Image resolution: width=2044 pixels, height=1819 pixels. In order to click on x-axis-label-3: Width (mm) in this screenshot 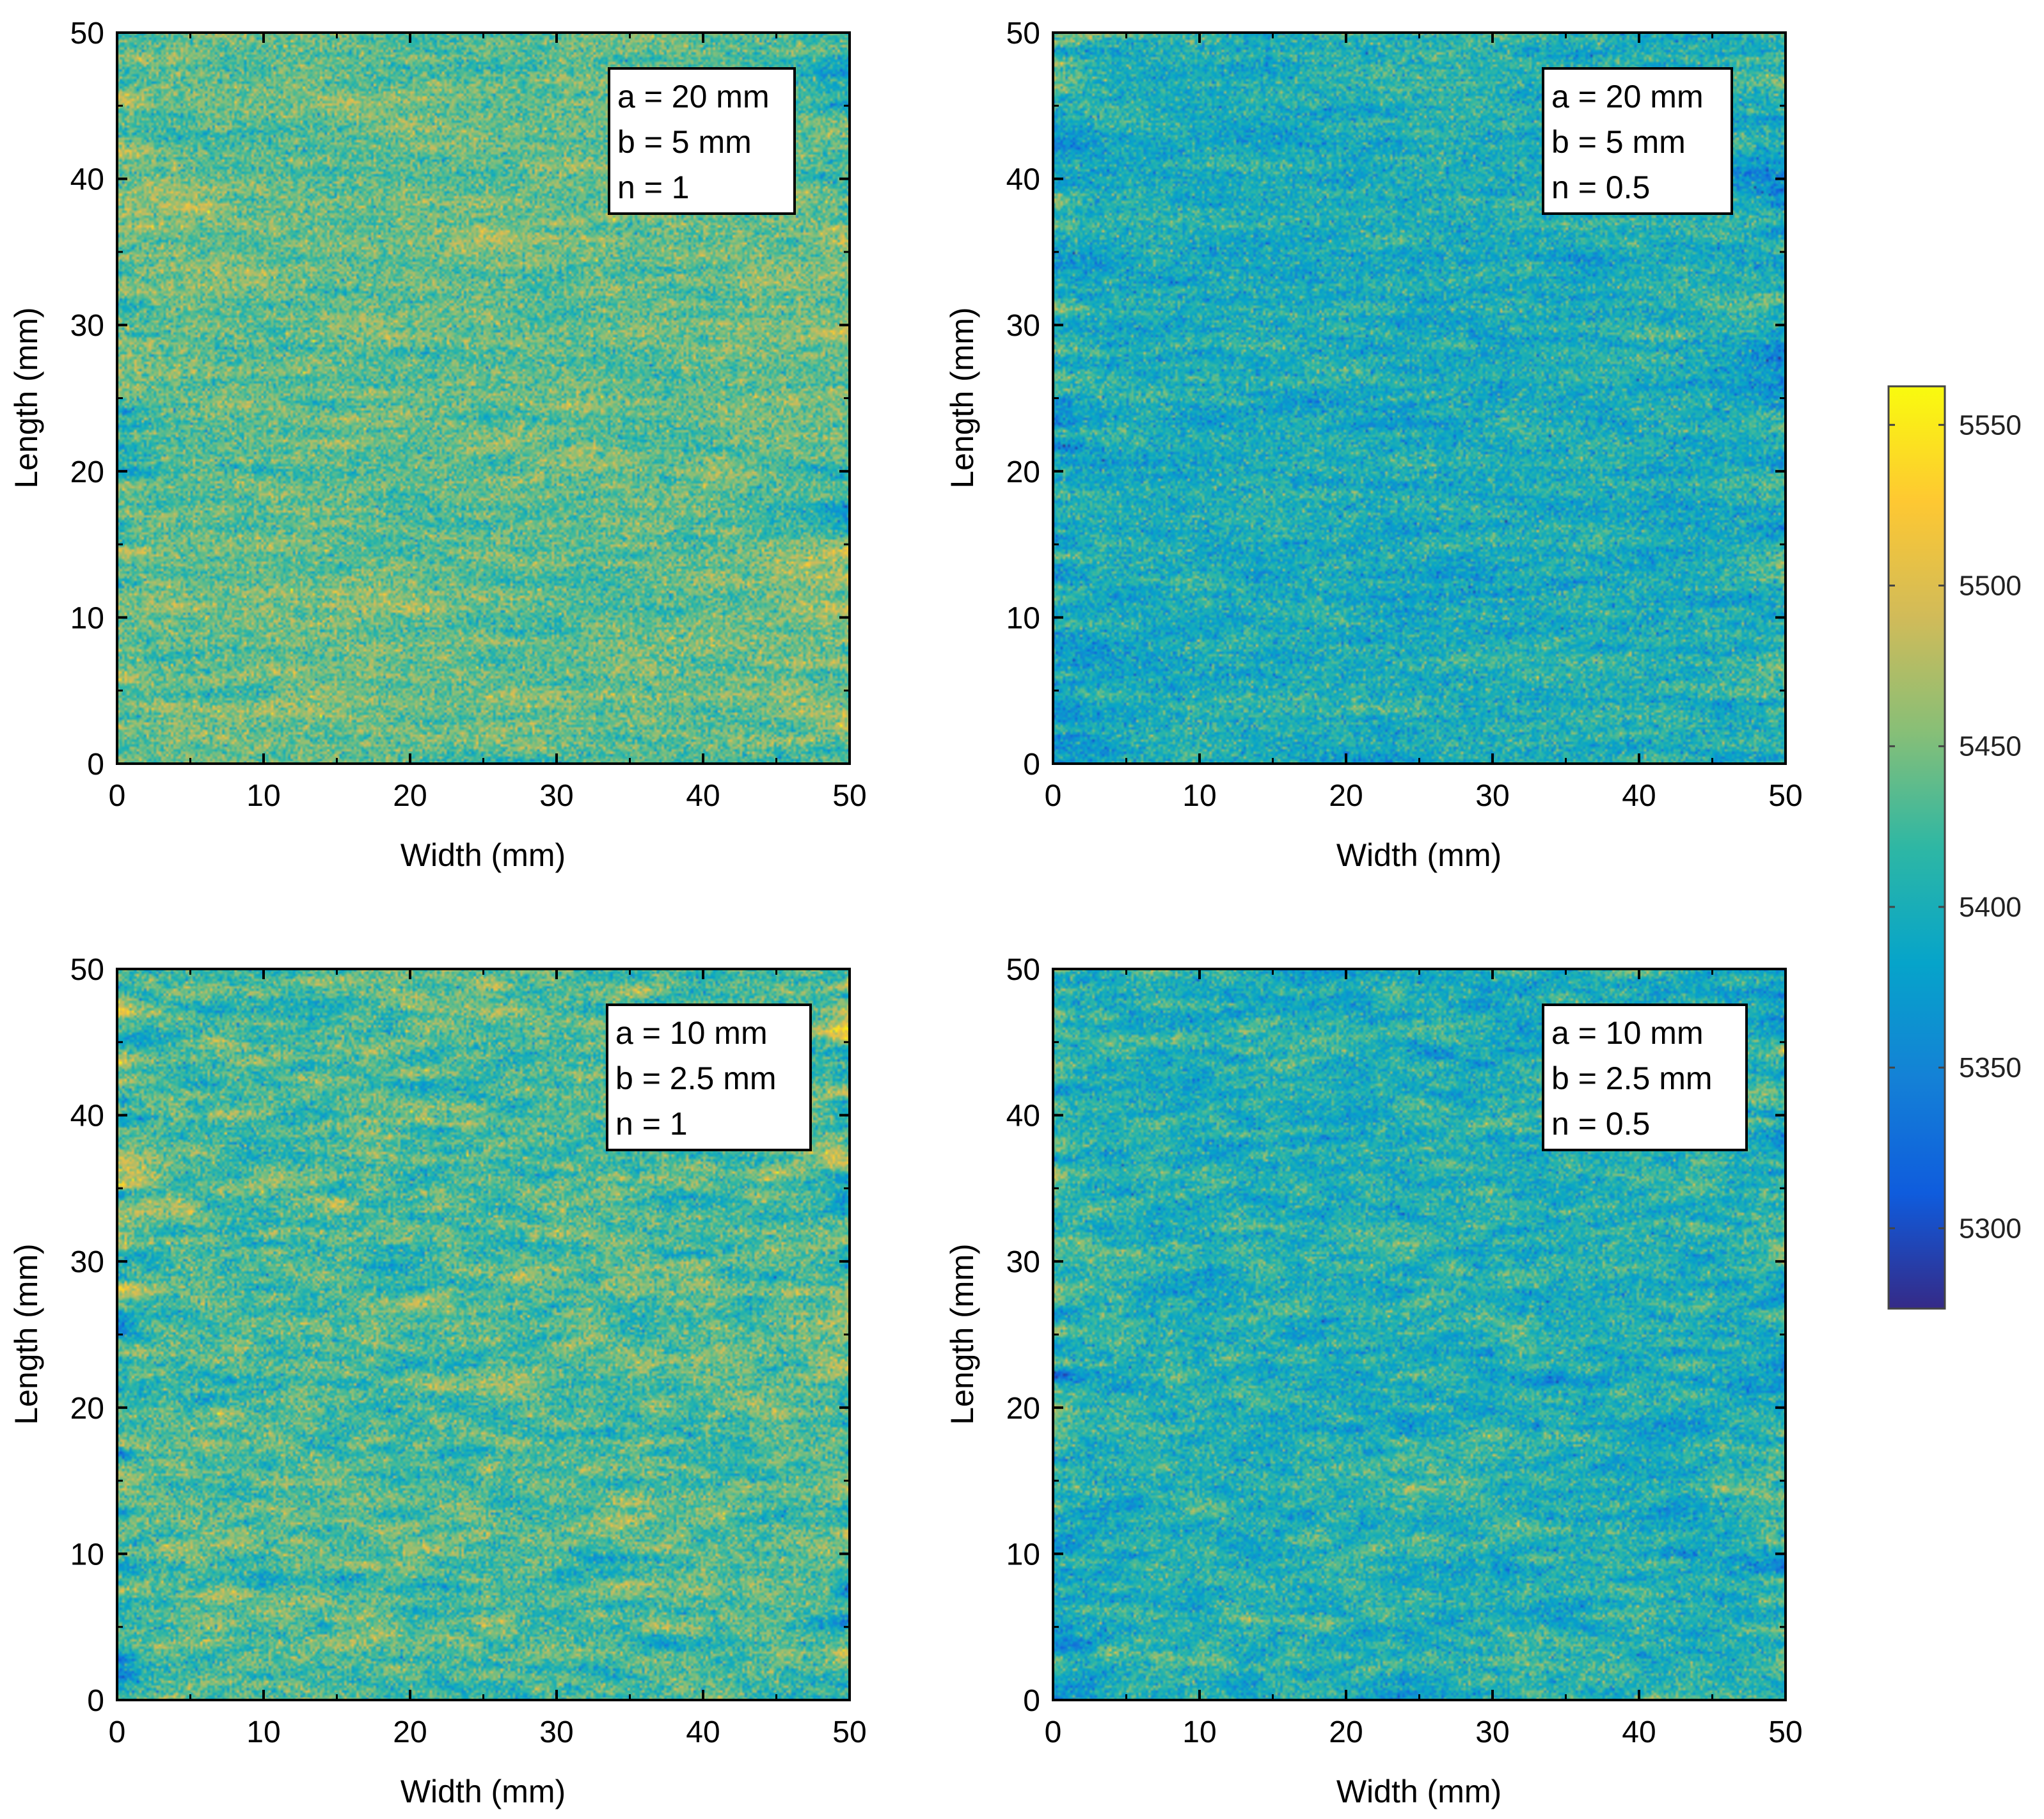, I will do `click(483, 1791)`.